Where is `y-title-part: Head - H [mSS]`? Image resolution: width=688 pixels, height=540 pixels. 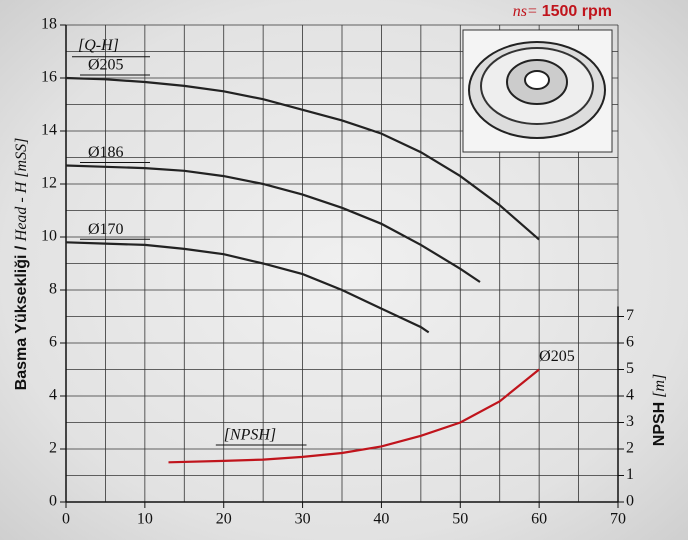 y-title-part: Head - H [mSS] is located at coordinates (21, 190).